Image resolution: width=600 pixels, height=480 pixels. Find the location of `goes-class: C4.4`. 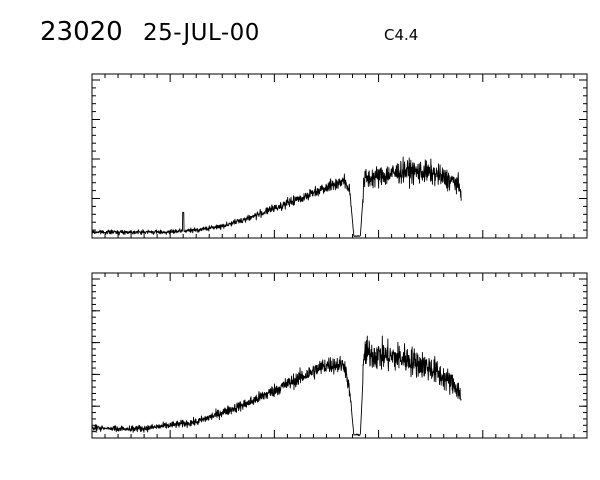

goes-class: C4.4 is located at coordinates (401, 35).